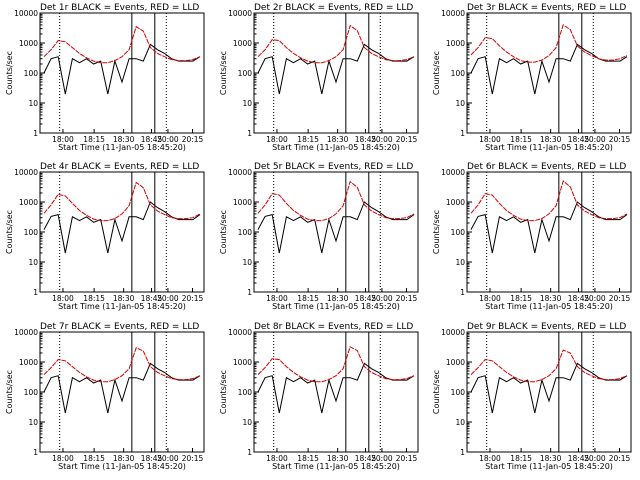 This screenshot has width=640, height=480. I want to click on chart-title: Det 1r BLACK = Events, RED = LLD, so click(119, 8).